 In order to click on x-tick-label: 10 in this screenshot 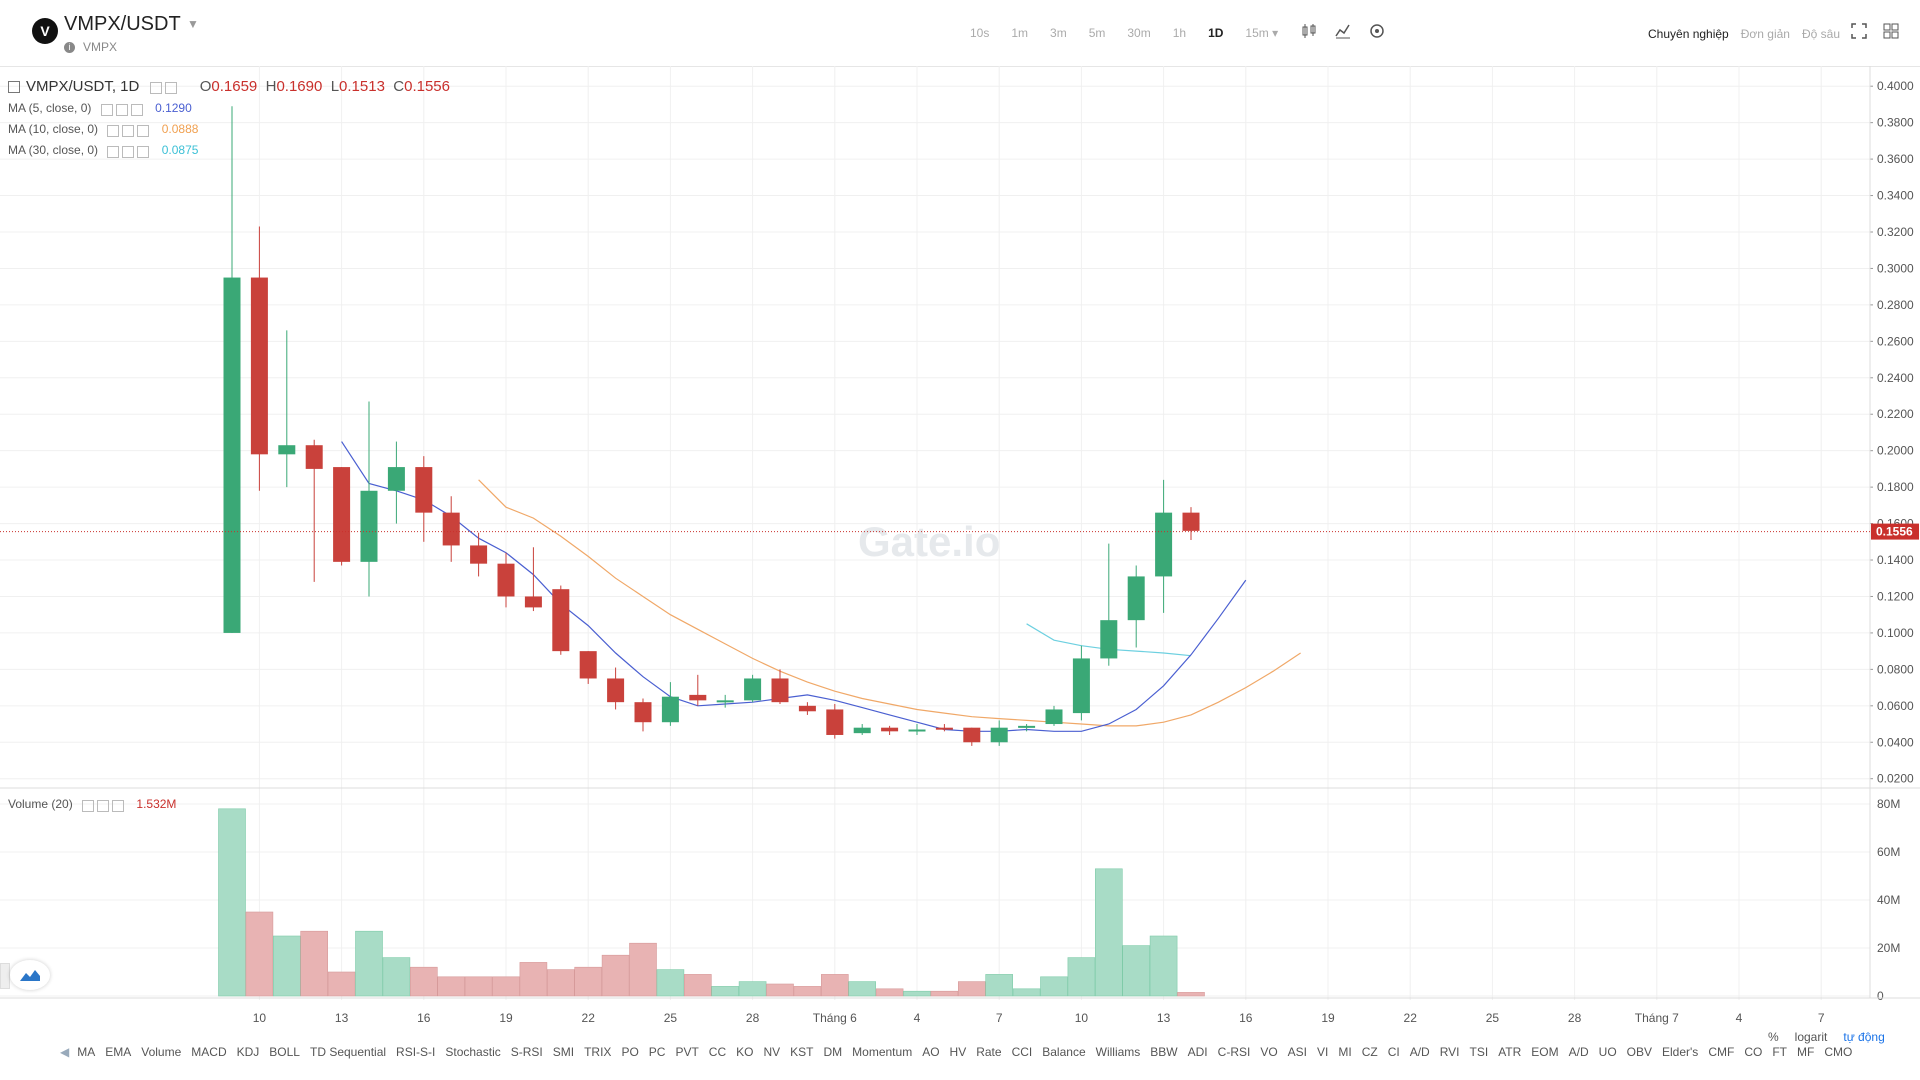, I will do `click(260, 1018)`.